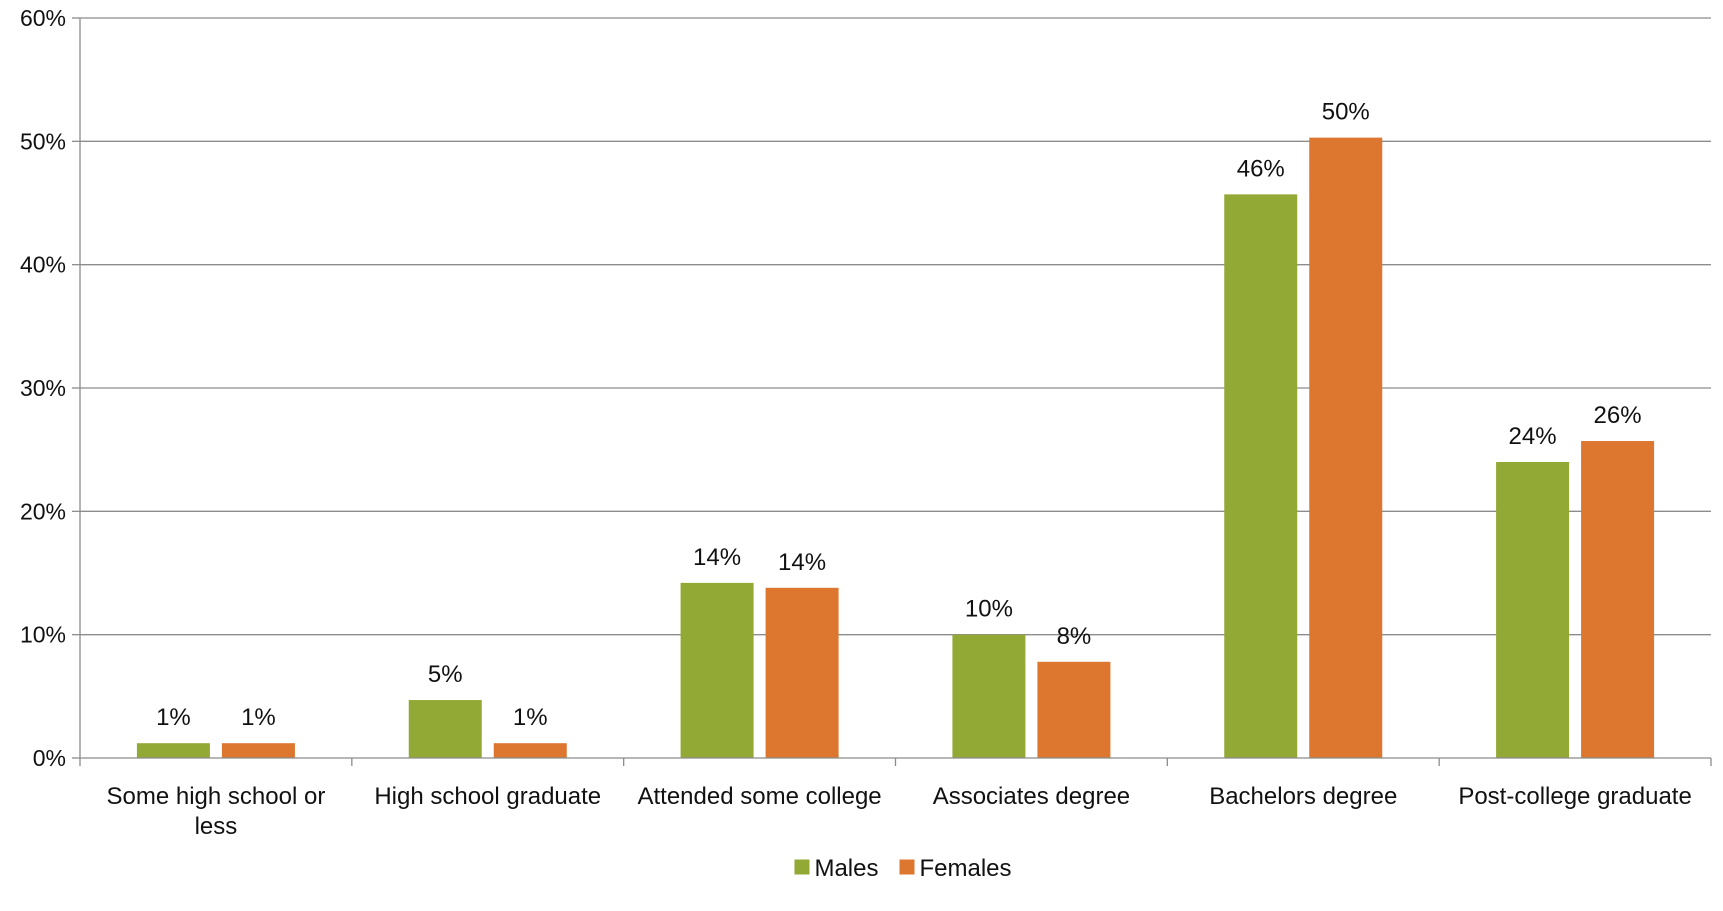 The width and height of the screenshot is (1723, 911). Describe the element at coordinates (216, 796) in the screenshot. I see `x-category-label-line: Some high school or` at that location.